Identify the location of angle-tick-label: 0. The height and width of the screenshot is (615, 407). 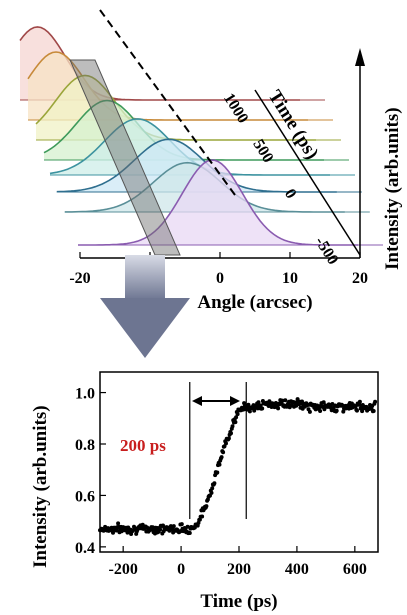
(220, 278).